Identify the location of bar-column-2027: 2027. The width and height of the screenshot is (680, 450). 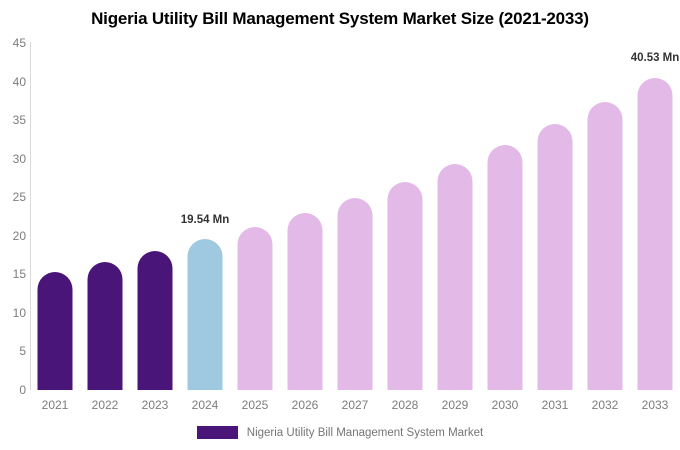
(355, 227).